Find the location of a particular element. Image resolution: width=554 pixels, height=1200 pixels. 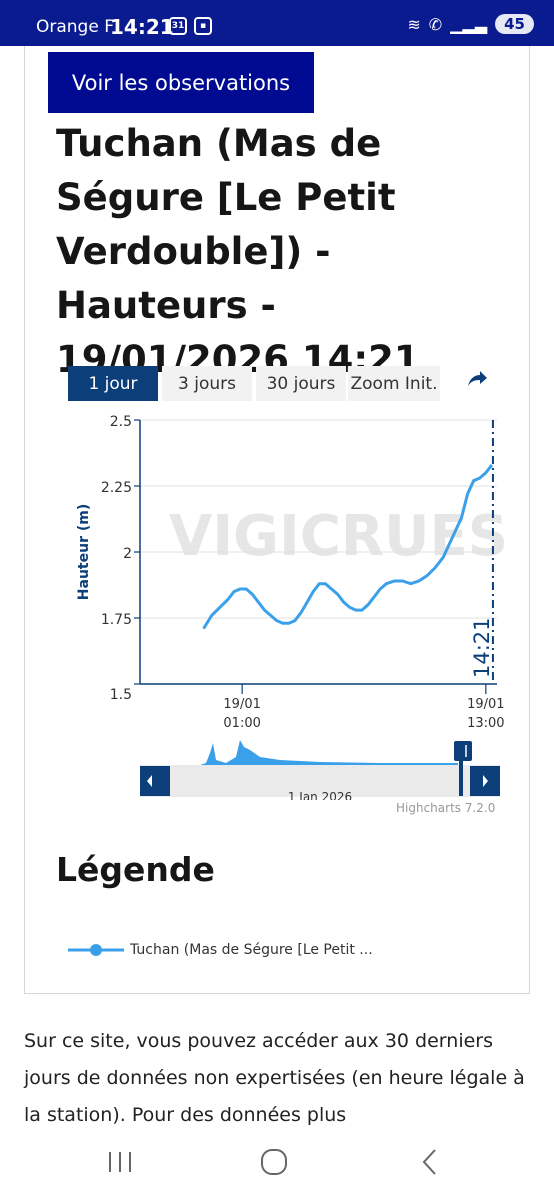

clock: 14:21 is located at coordinates (142, 27).